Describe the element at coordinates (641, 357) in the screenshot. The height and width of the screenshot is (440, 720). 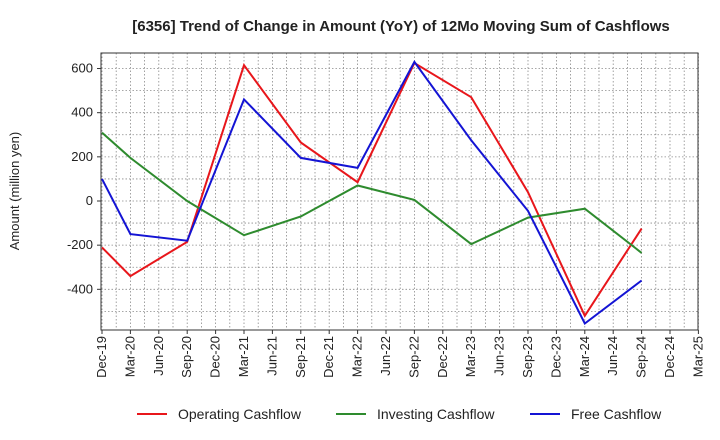
I see `x-tick-label: Sep-24` at that location.